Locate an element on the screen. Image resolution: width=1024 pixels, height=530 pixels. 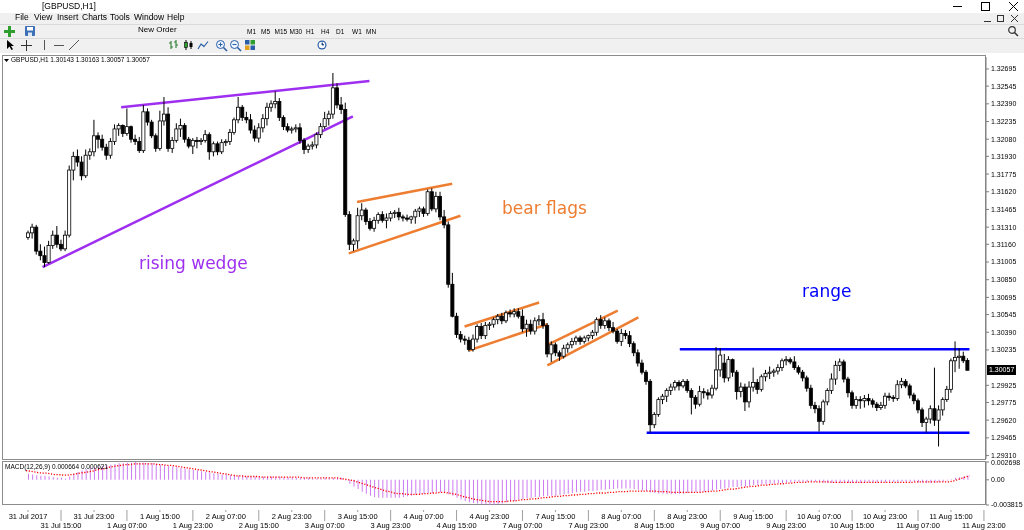
text: Tools is located at coordinates (120, 17).